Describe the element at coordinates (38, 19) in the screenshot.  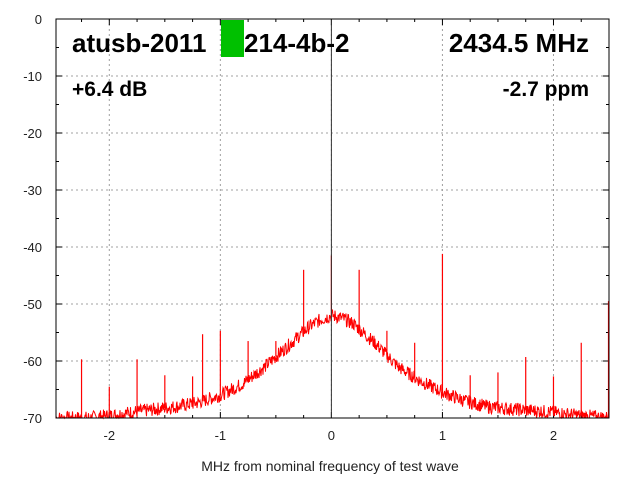
I see `y-tick-label: 0` at that location.